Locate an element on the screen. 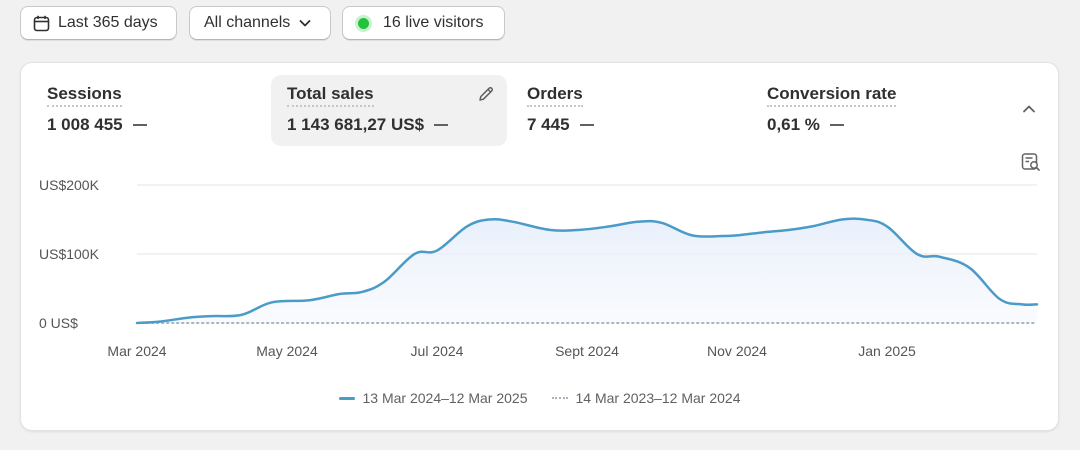  metric-label: Sessions is located at coordinates (84, 95).